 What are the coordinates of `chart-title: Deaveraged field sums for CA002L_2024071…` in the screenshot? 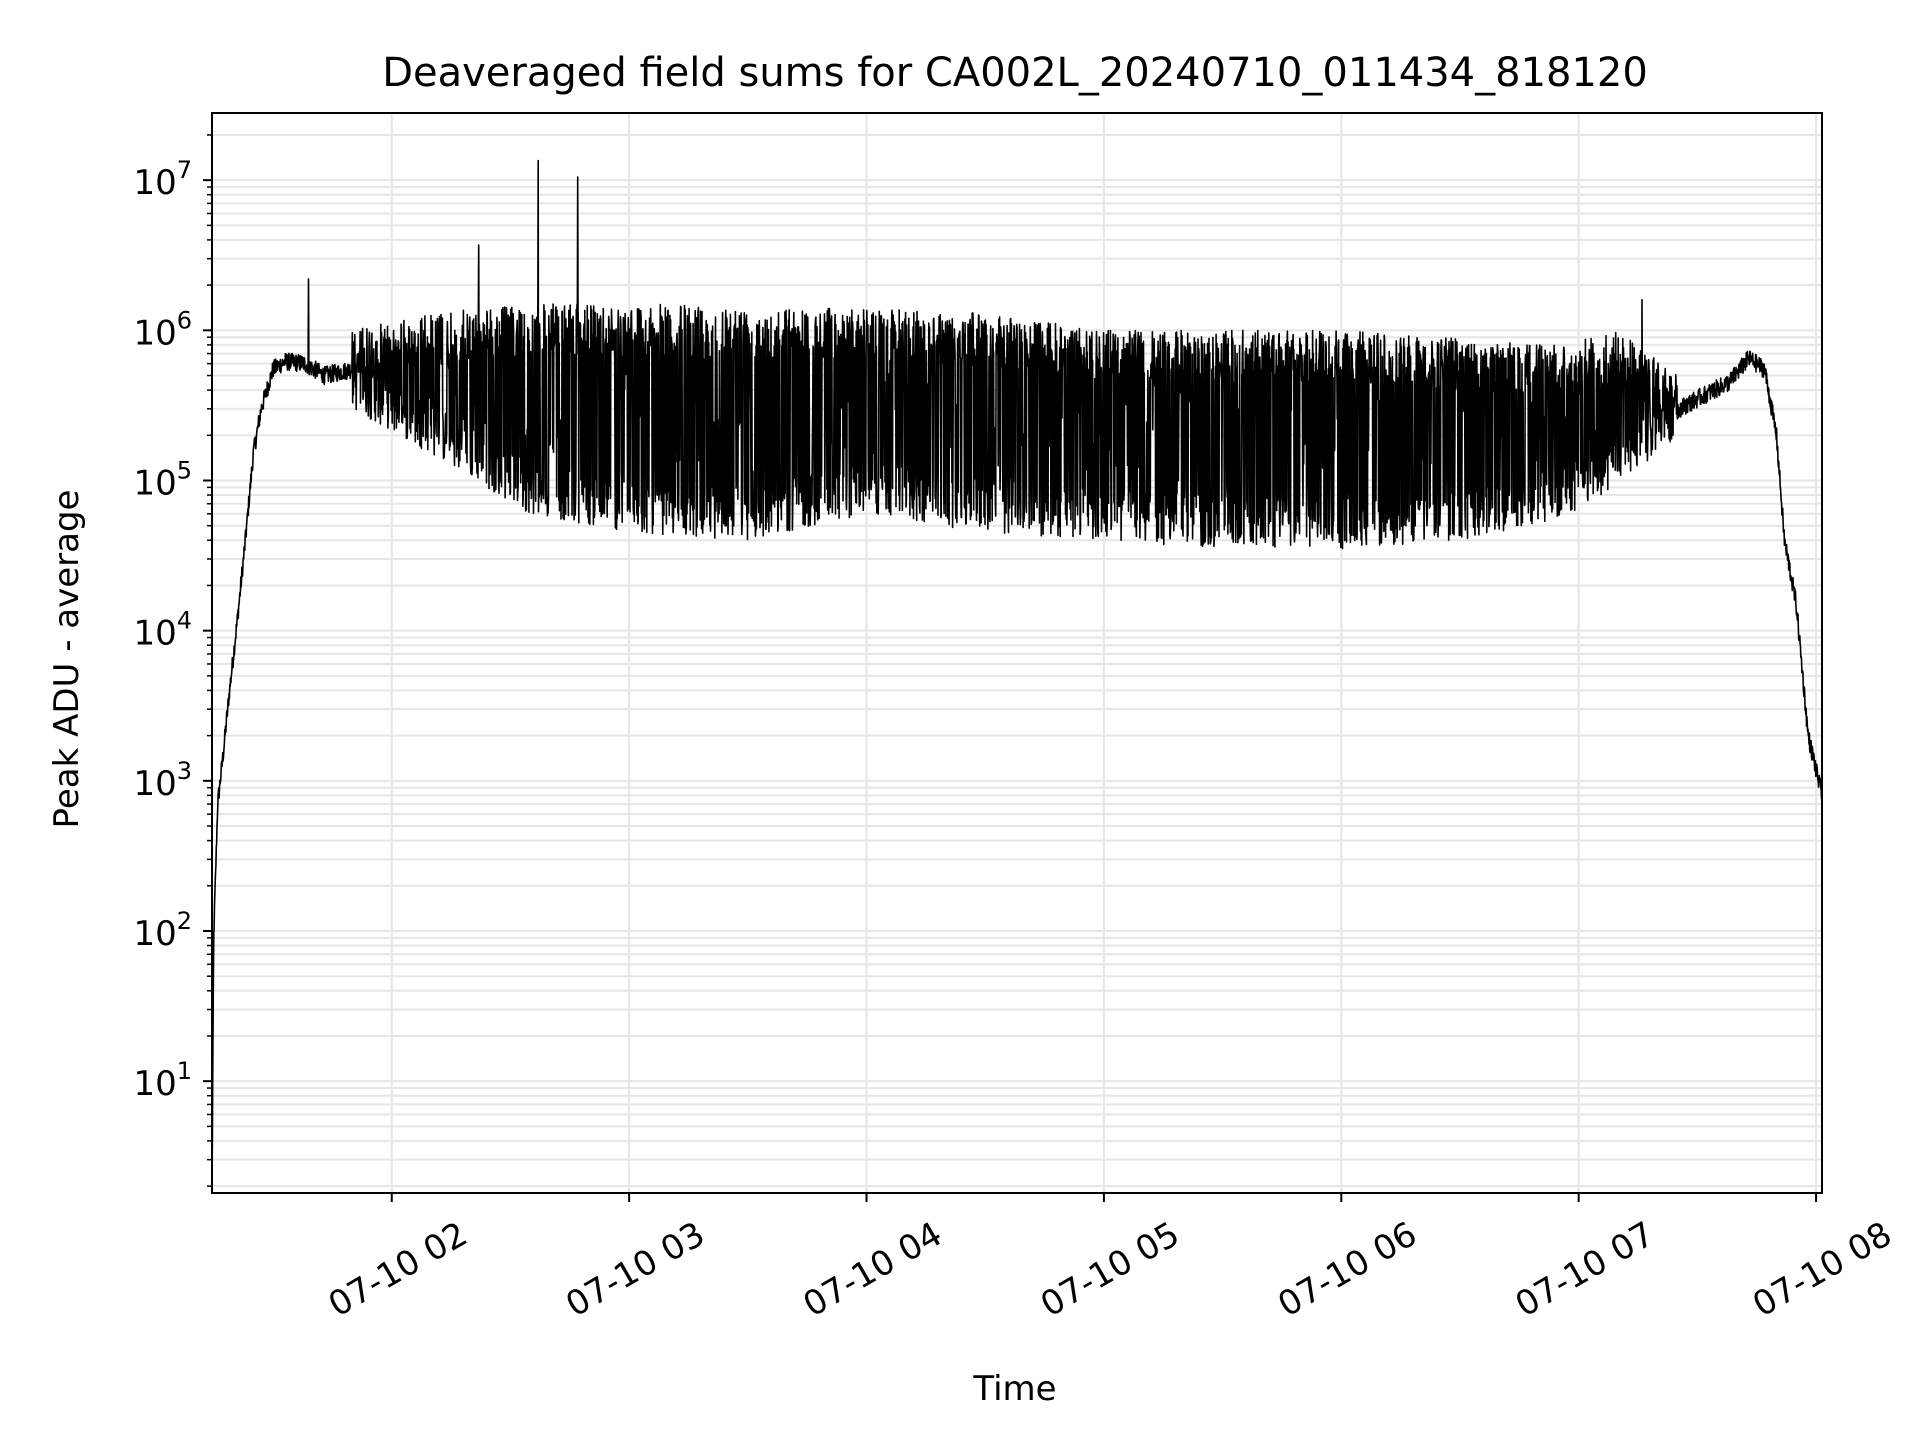 It's located at (1015, 73).